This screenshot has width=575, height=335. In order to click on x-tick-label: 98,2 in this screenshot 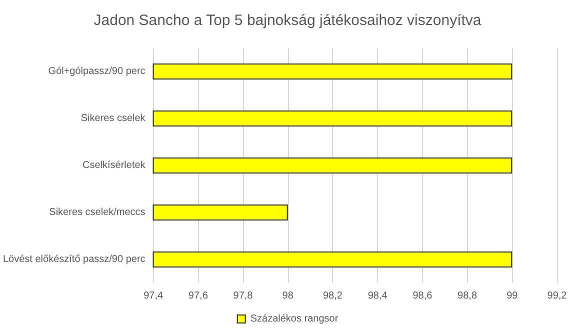, I will do `click(332, 296)`.